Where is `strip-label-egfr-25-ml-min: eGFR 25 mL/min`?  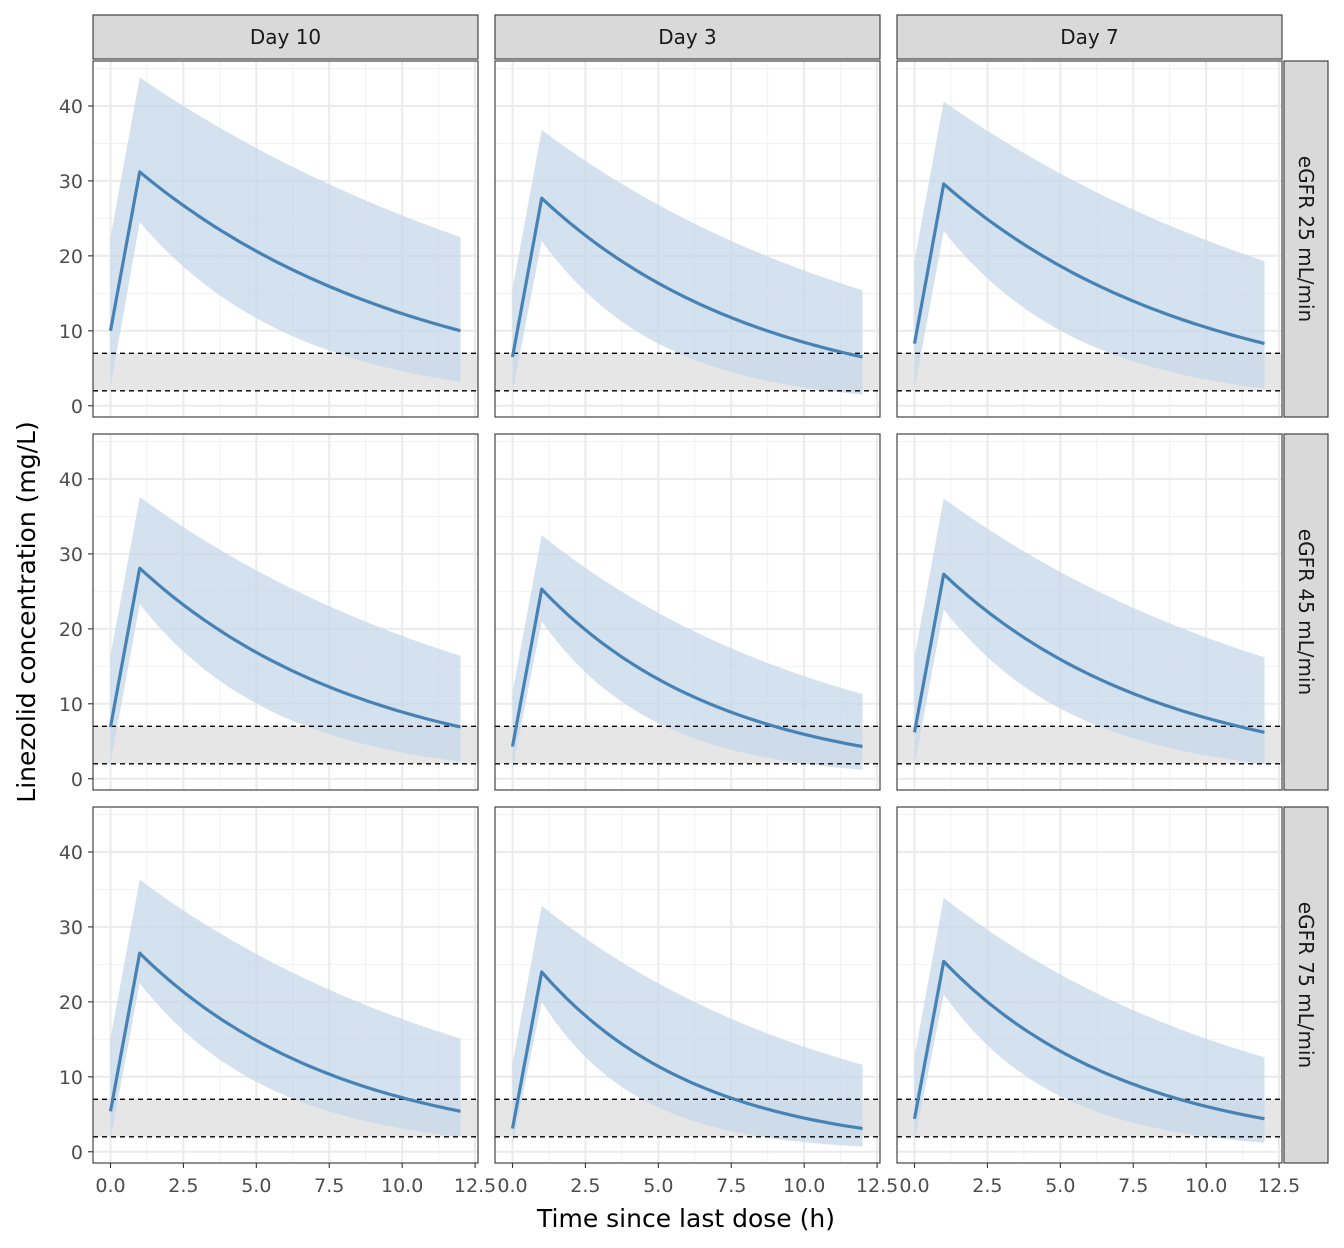 strip-label-egfr-25-ml-min: eGFR 25 mL/min is located at coordinates (1306, 239).